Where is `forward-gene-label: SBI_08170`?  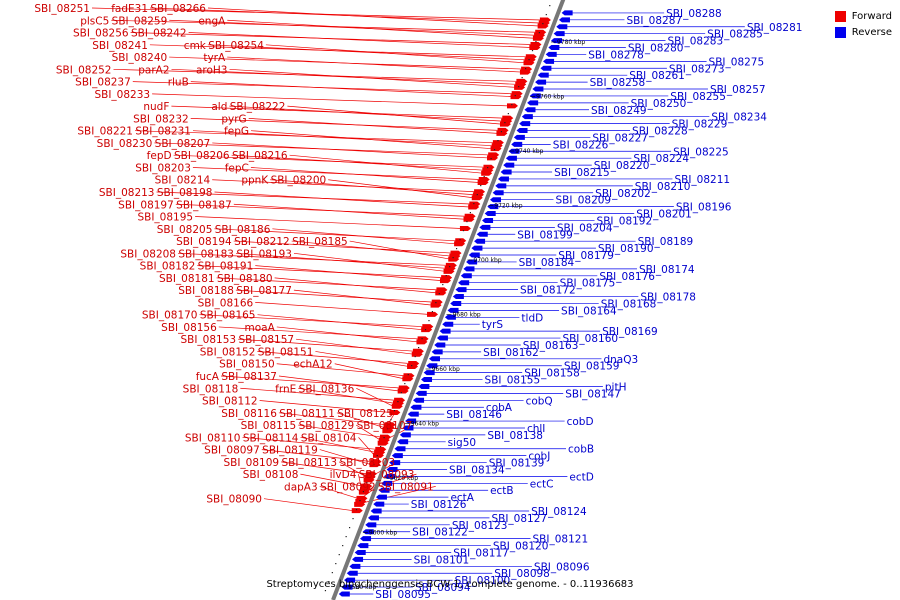 forward-gene-label: SBI_08170 is located at coordinates (170, 316).